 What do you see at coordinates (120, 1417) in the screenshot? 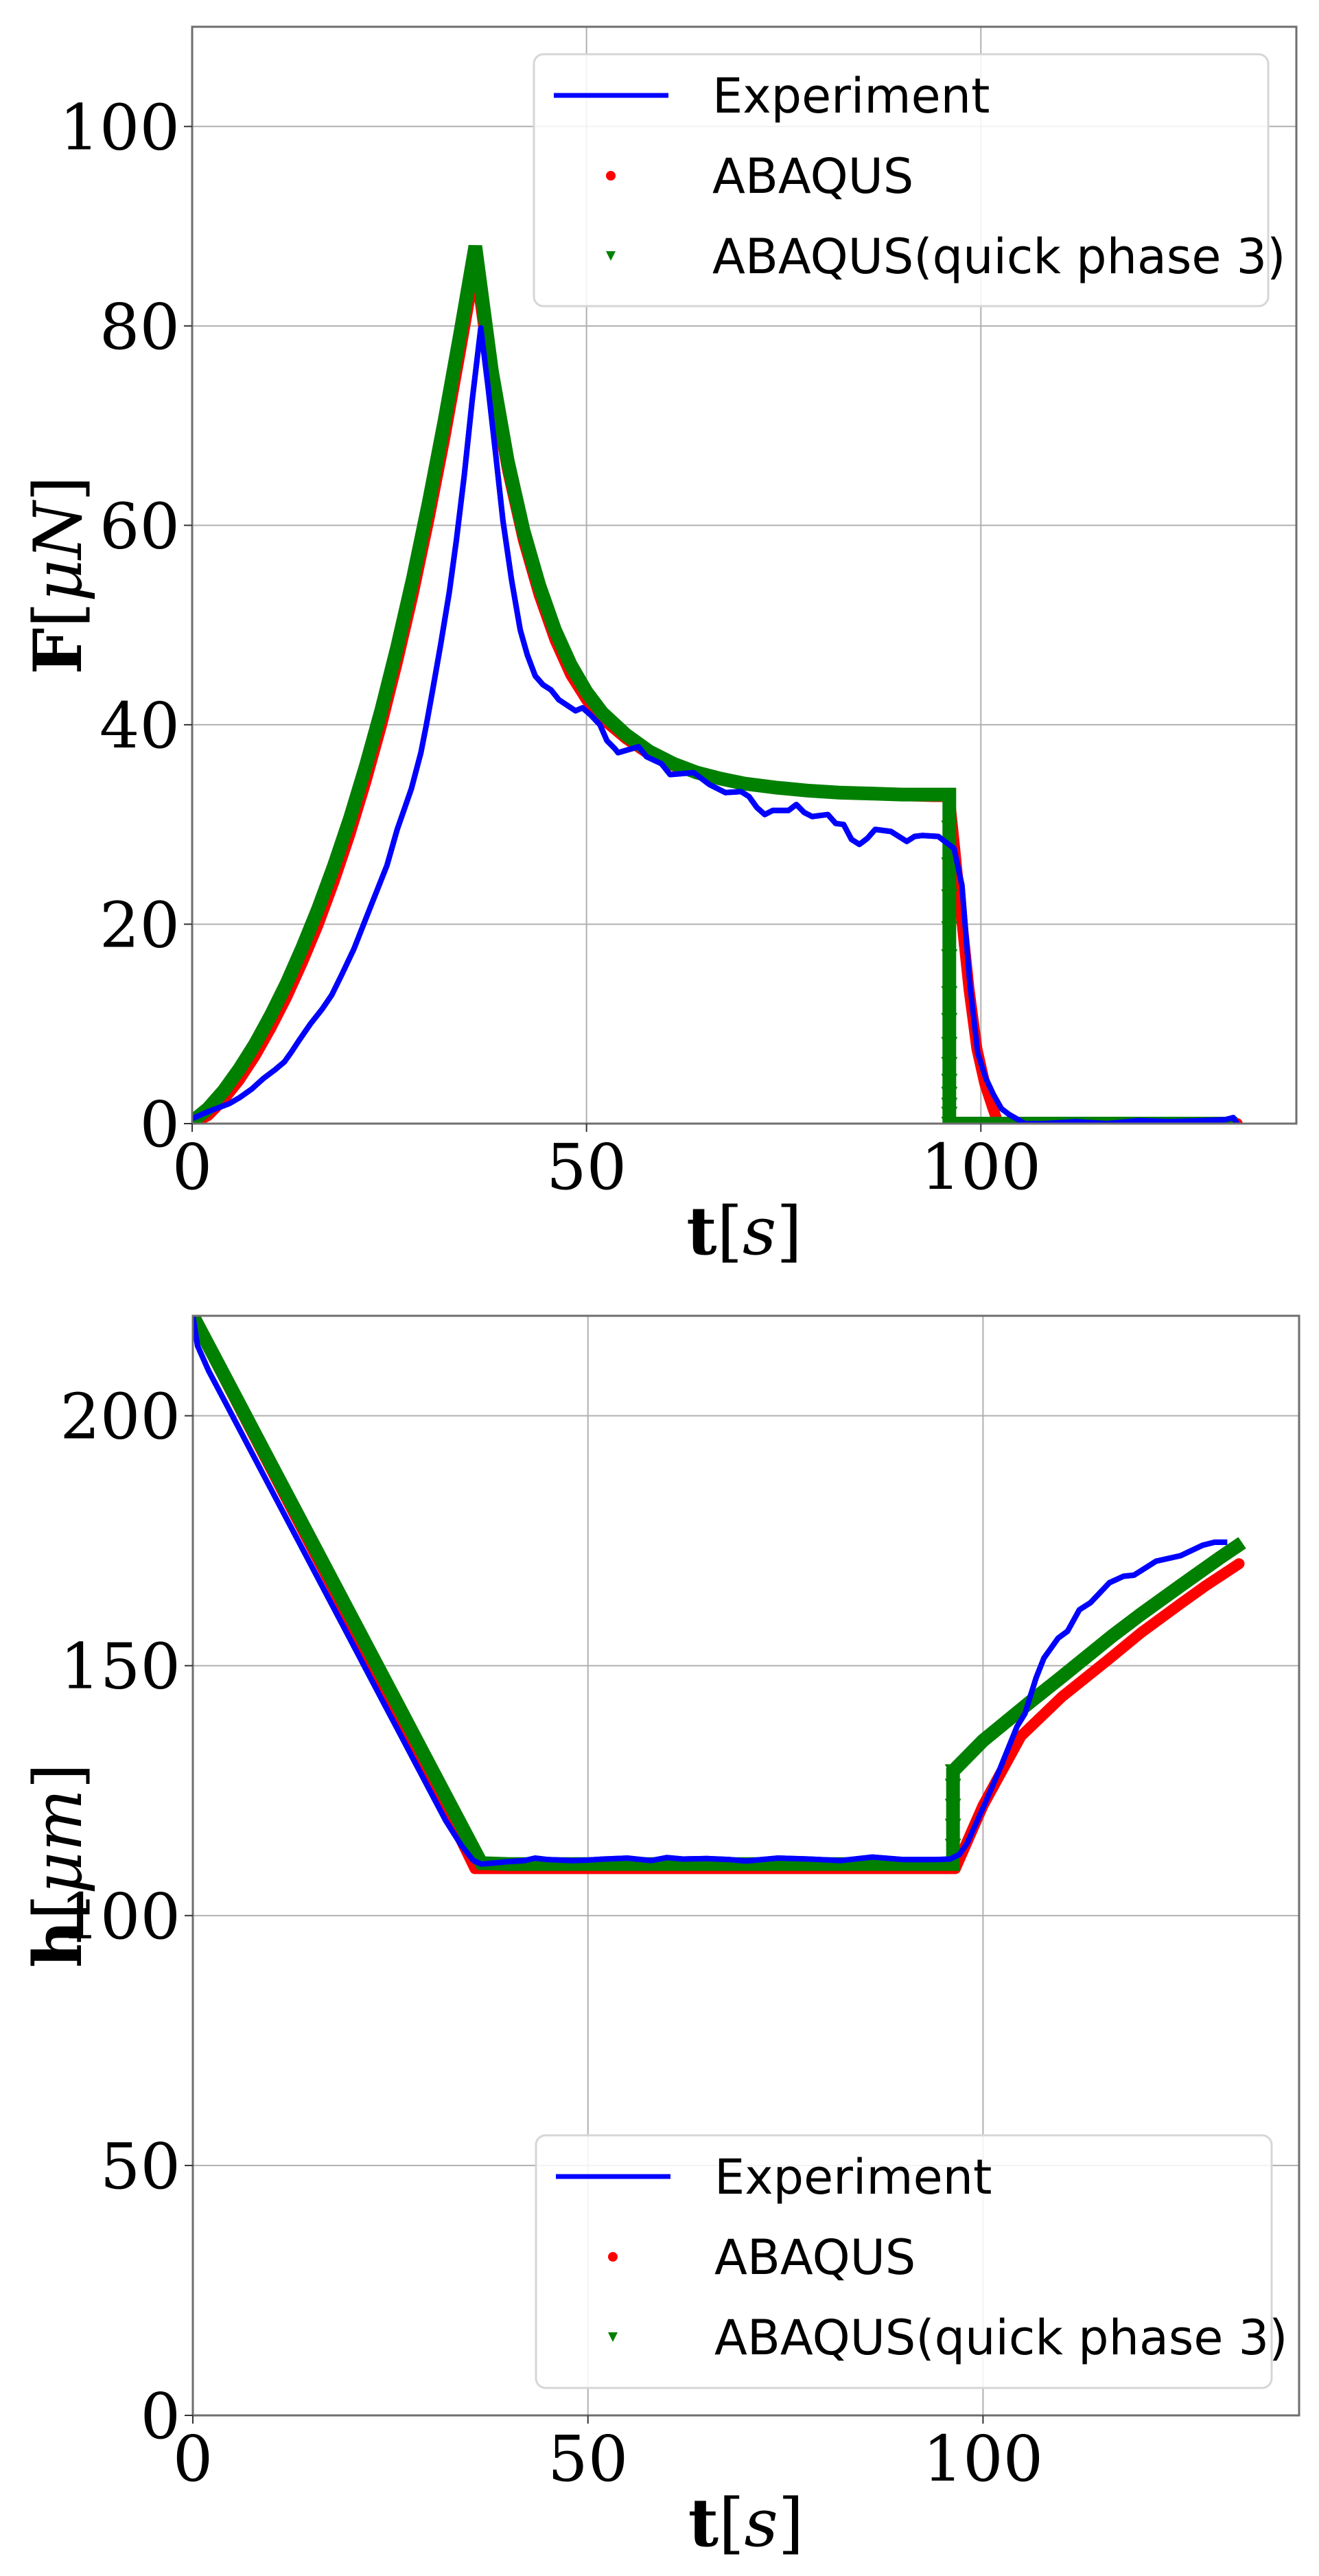
I see `y-tick-label: 200` at bounding box center [120, 1417].